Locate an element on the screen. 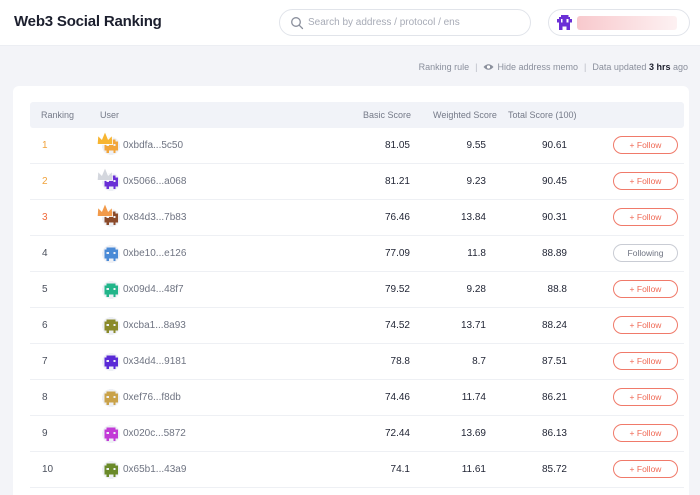  basic-score: 77.09 is located at coordinates (397, 253).